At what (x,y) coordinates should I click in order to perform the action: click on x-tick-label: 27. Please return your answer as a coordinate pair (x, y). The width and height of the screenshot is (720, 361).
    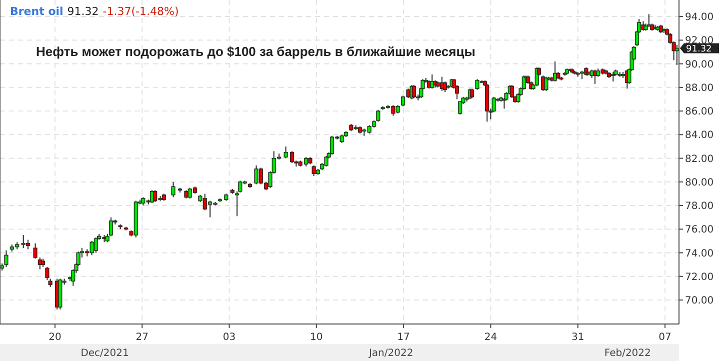
    Looking at the image, I should click on (142, 337).